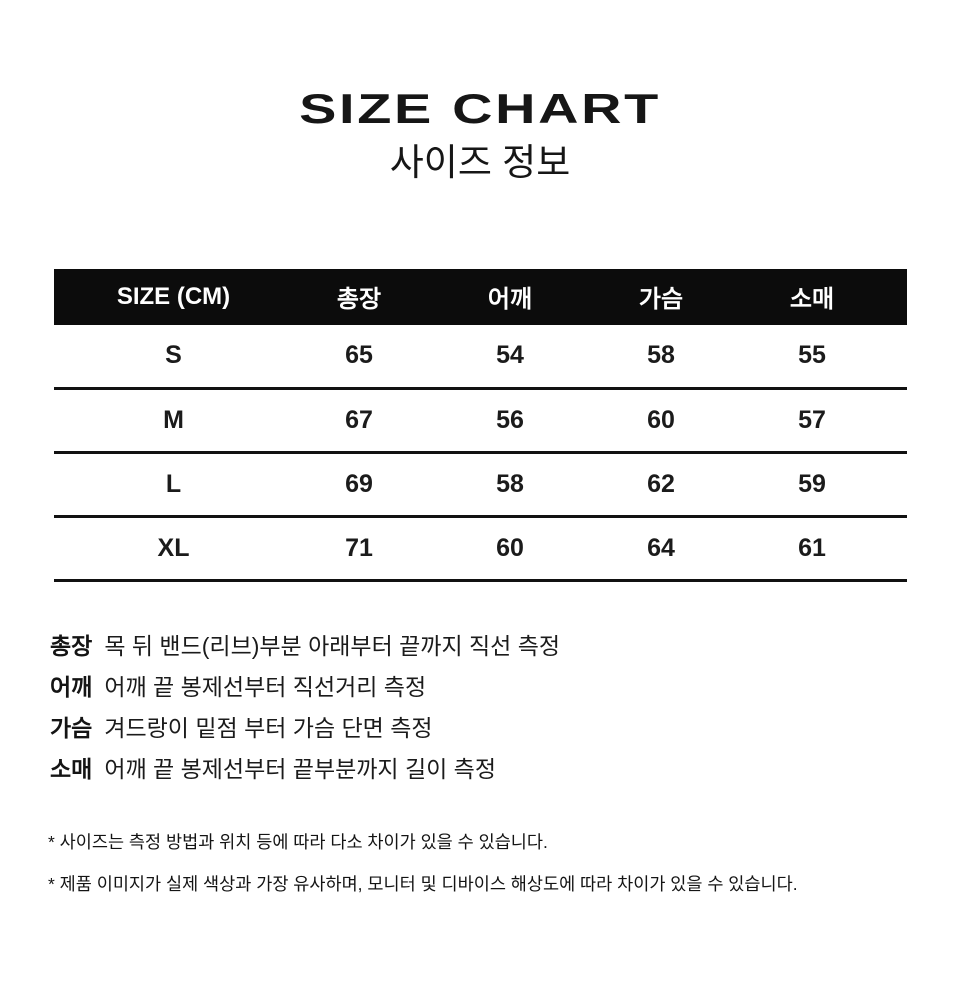 This screenshot has width=960, height=1003. What do you see at coordinates (168, 357) in the screenshot?
I see `size-label: S` at bounding box center [168, 357].